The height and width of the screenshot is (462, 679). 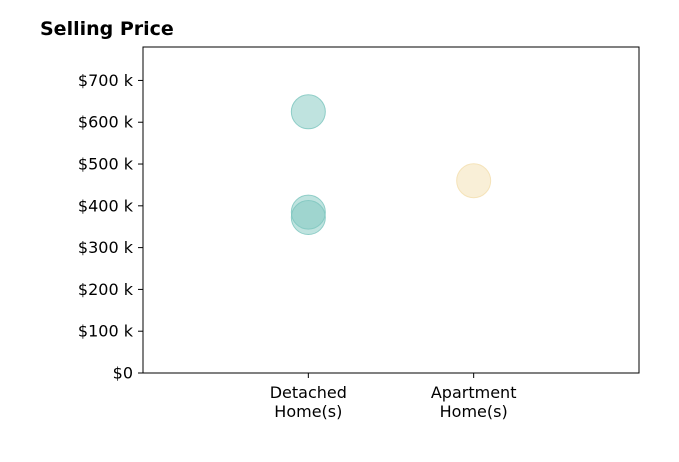 What do you see at coordinates (106, 122) in the screenshot?
I see `y-tick-label: $600 k` at bounding box center [106, 122].